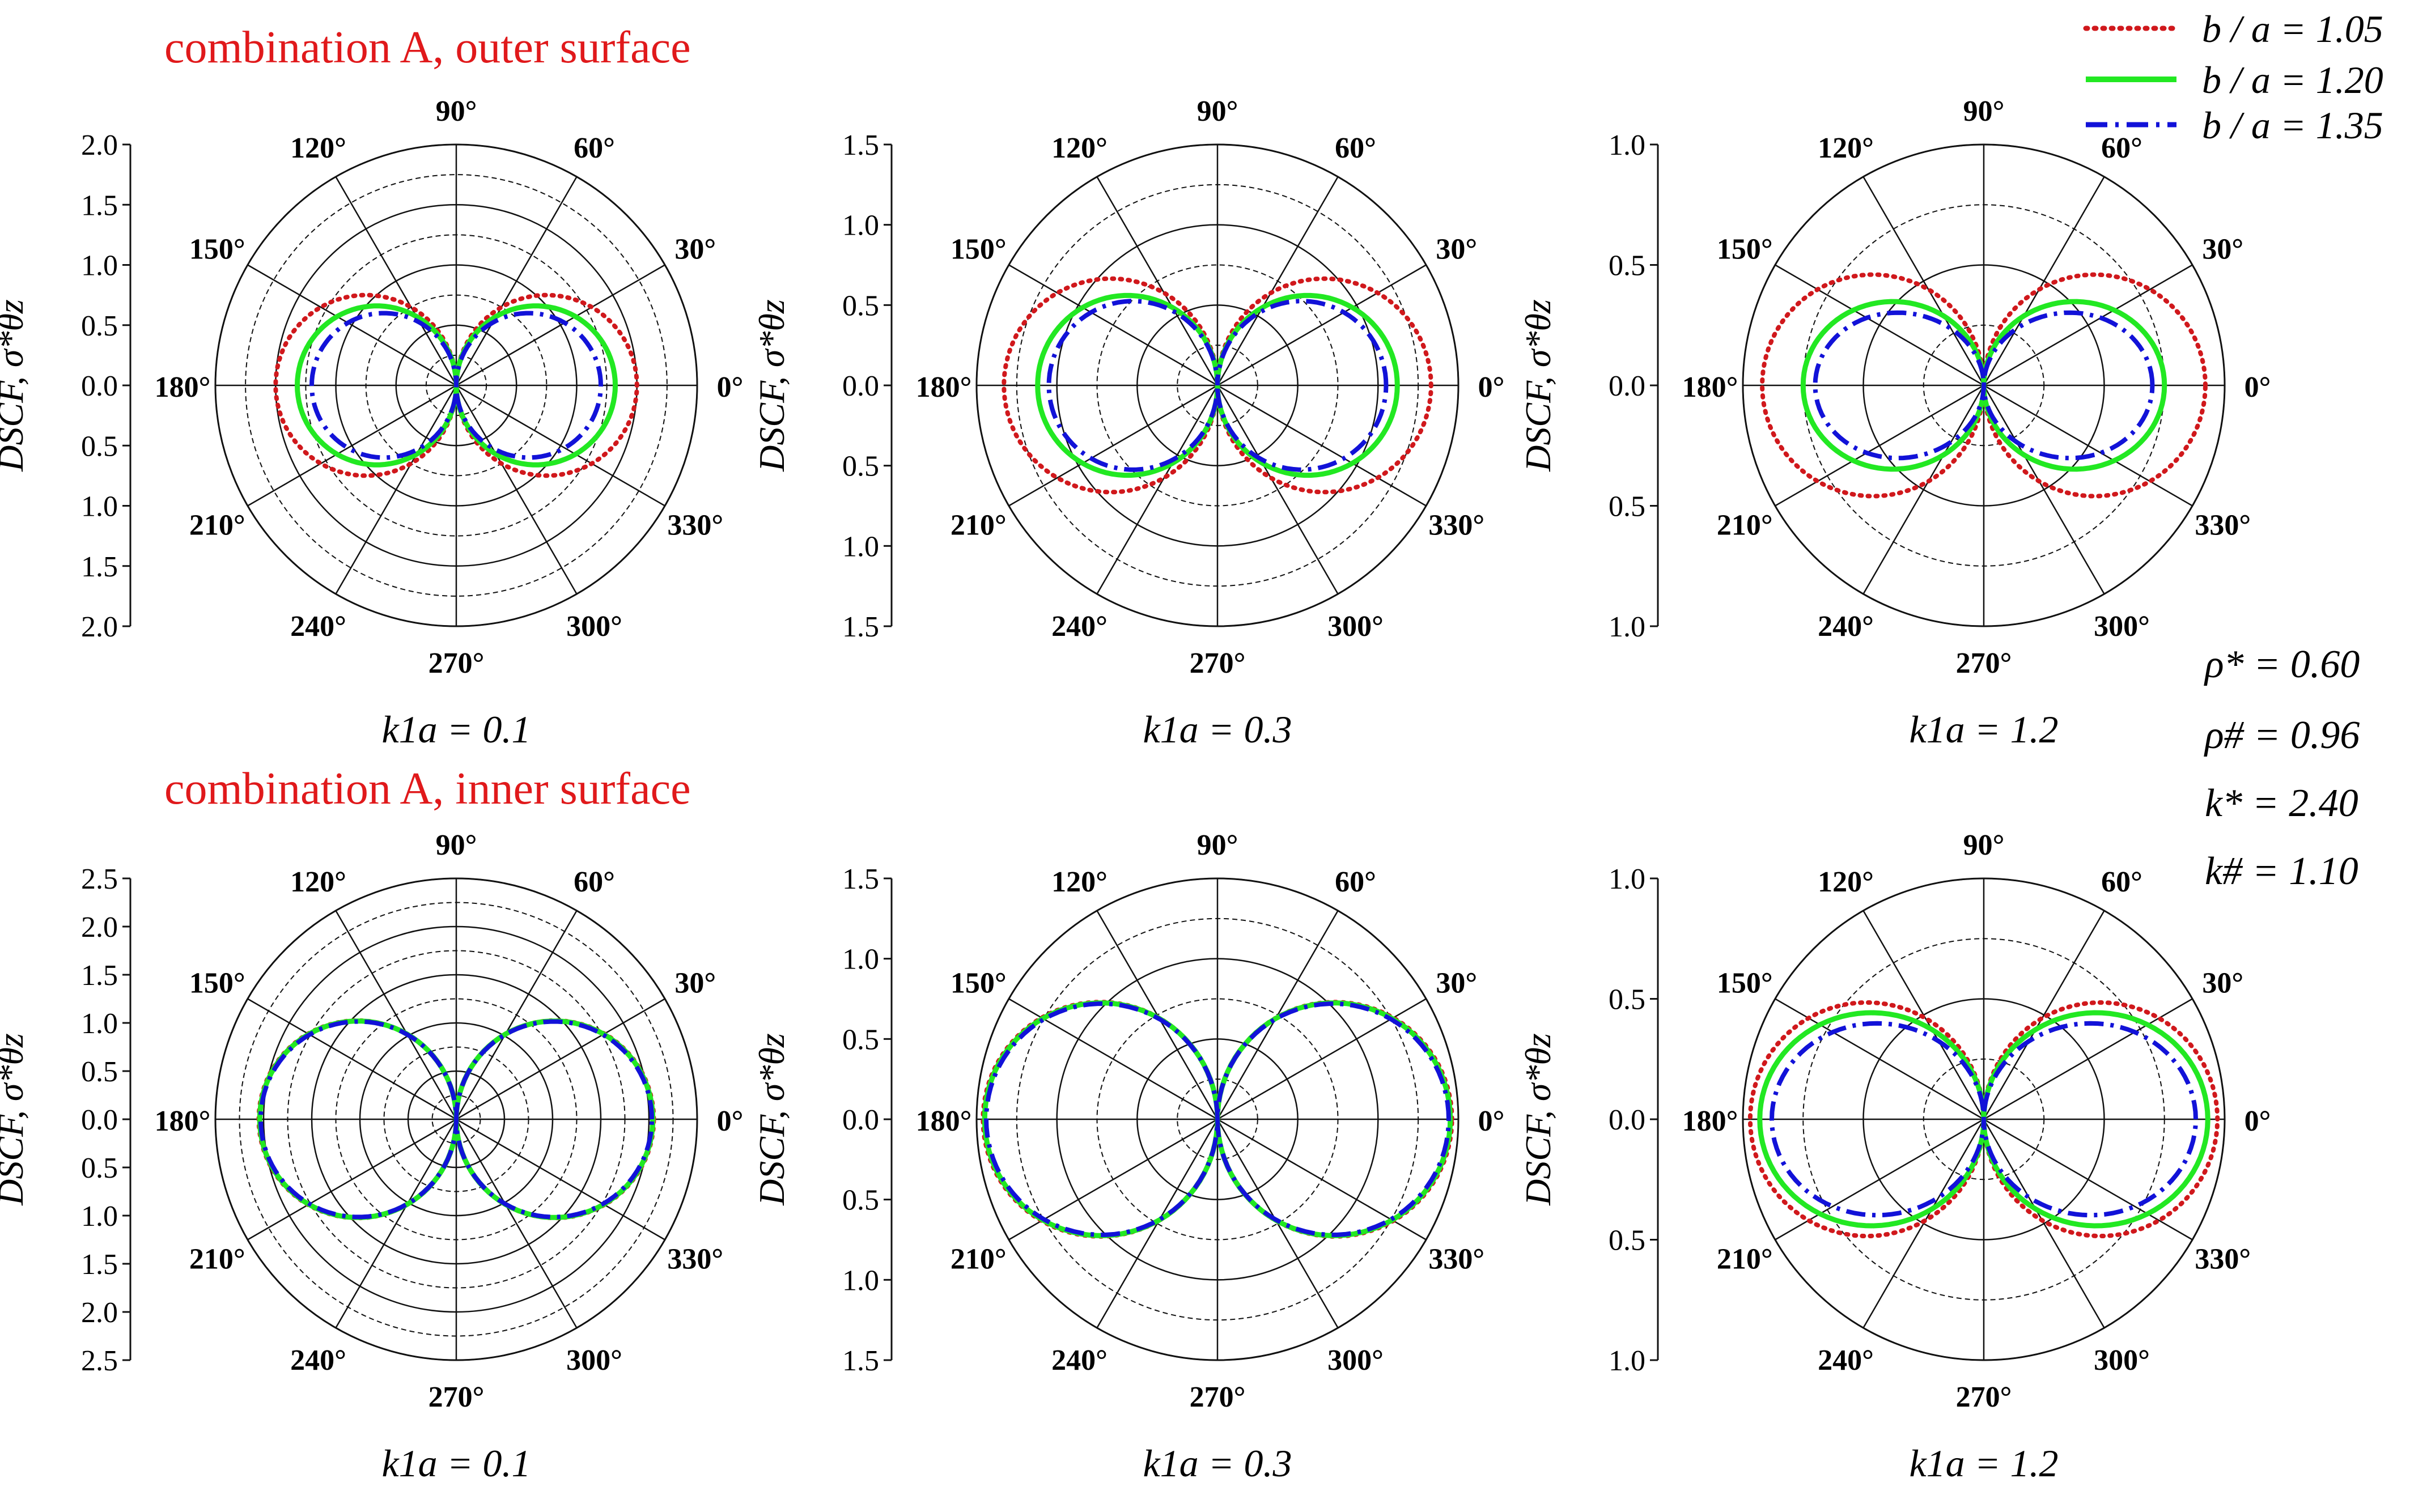 The height and width of the screenshot is (1512, 2410). I want to click on legend-label-105: b / a = 1.05, so click(2292, 29).